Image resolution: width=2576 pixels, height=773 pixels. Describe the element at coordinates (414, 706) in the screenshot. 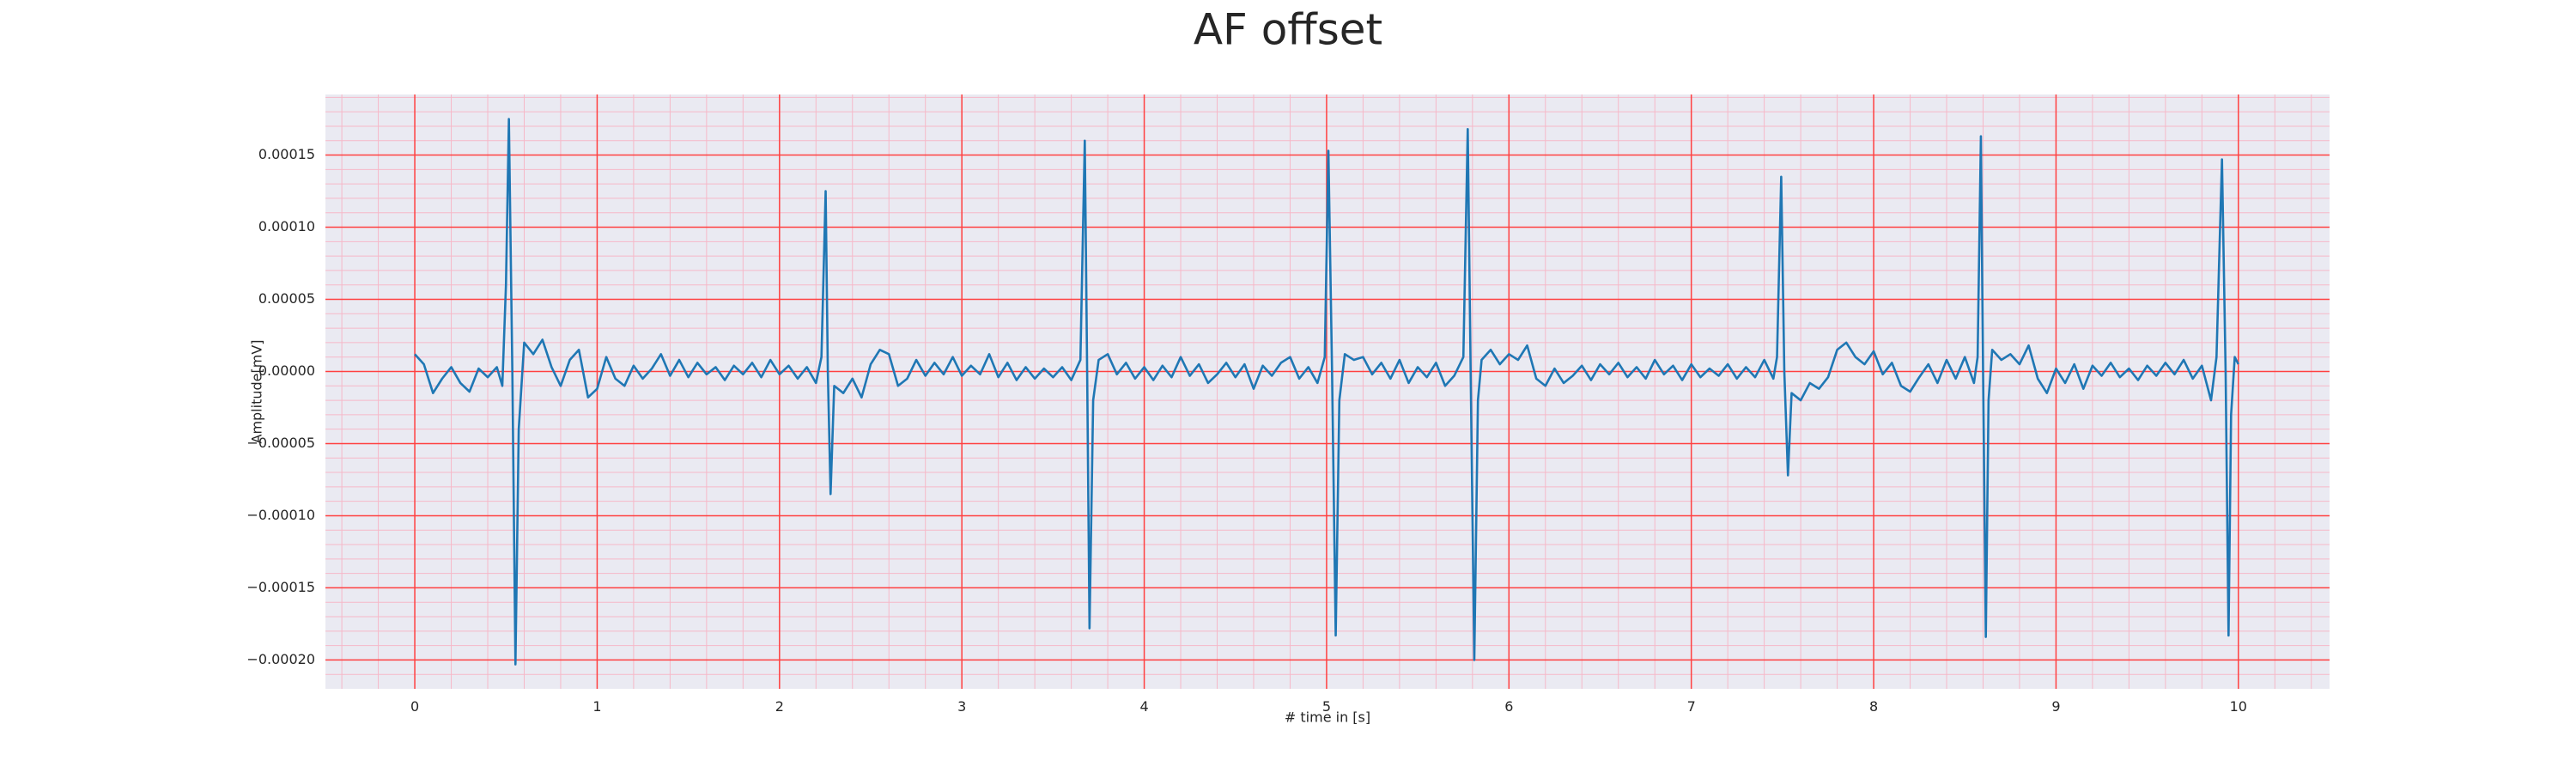

I see `x-tick-label: 0` at that location.